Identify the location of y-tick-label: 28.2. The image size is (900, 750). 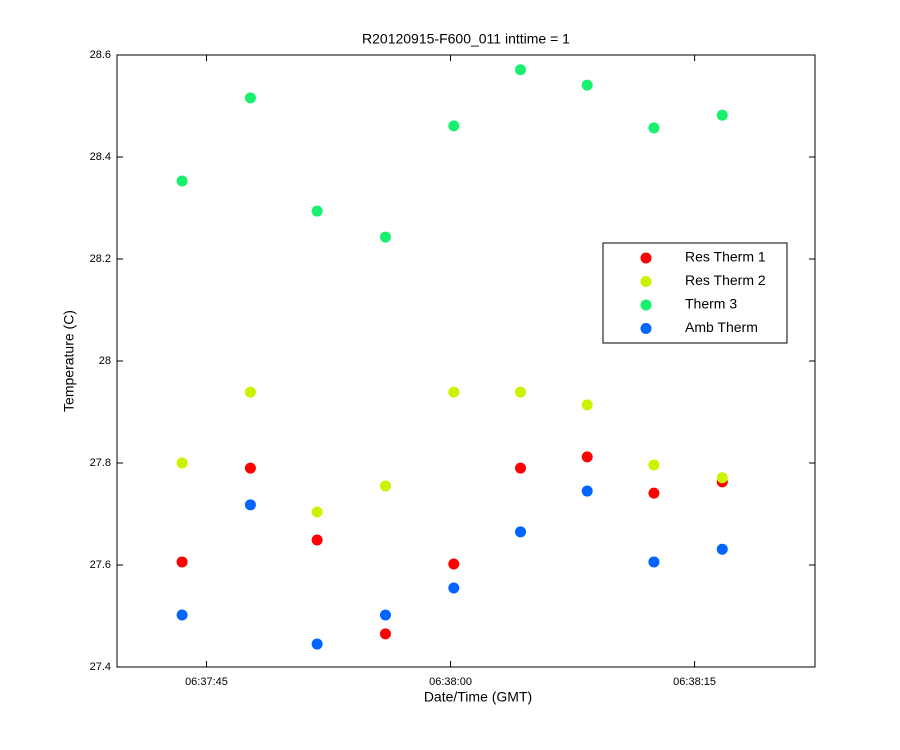
(100, 259).